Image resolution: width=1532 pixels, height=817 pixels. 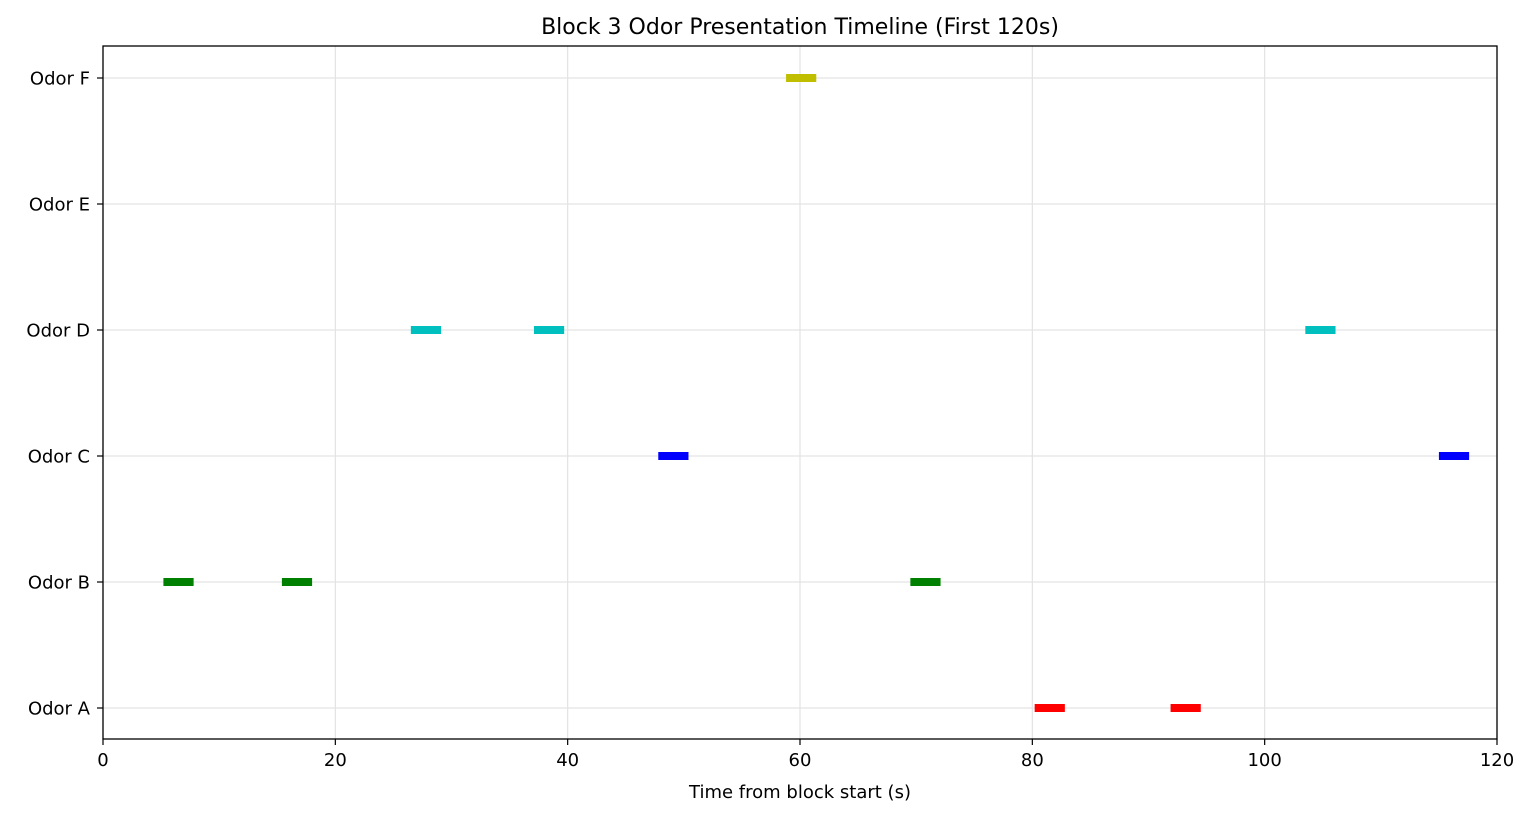 I want to click on x-tick-label: 20, so click(x=335, y=760).